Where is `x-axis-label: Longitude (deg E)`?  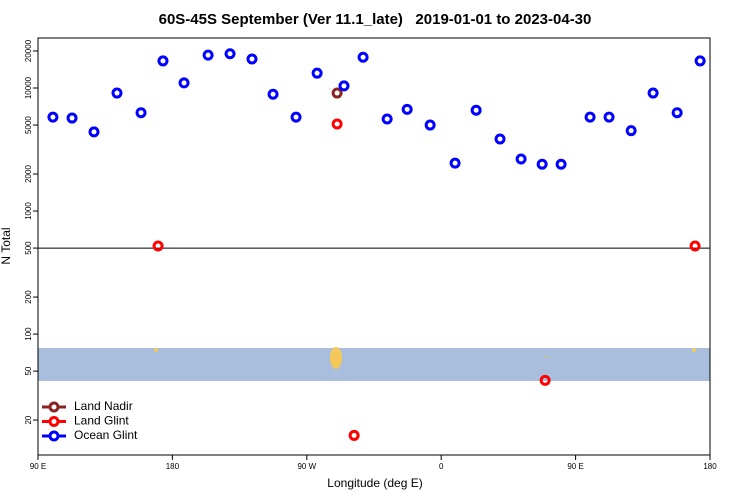 x-axis-label: Longitude (deg E) is located at coordinates (374, 483).